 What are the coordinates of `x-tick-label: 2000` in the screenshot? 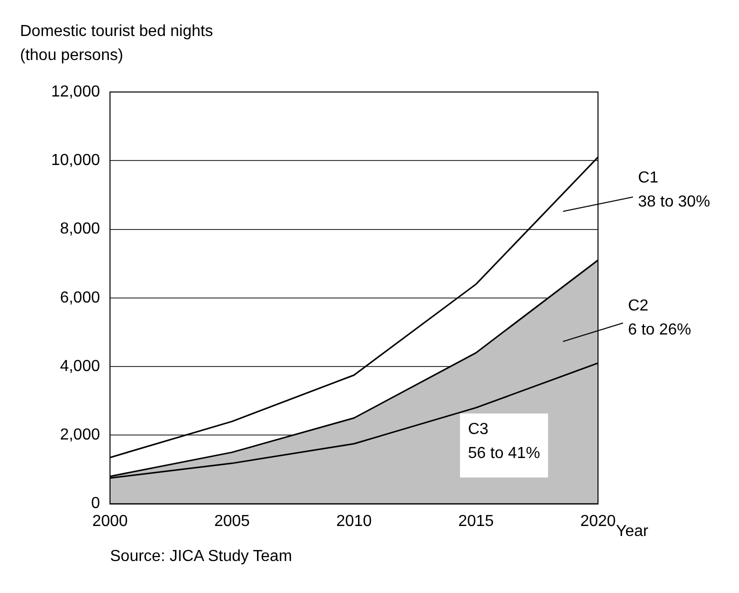 It's located at (110, 521).